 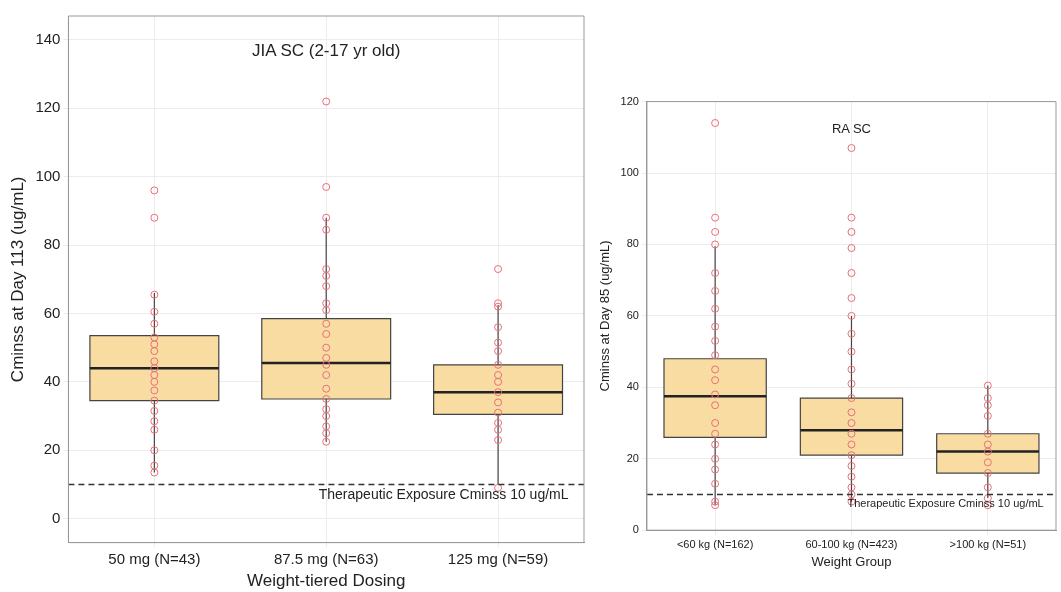 What do you see at coordinates (326, 558) in the screenshot?
I see `x-tick-label: 87.5 mg (N=63)` at bounding box center [326, 558].